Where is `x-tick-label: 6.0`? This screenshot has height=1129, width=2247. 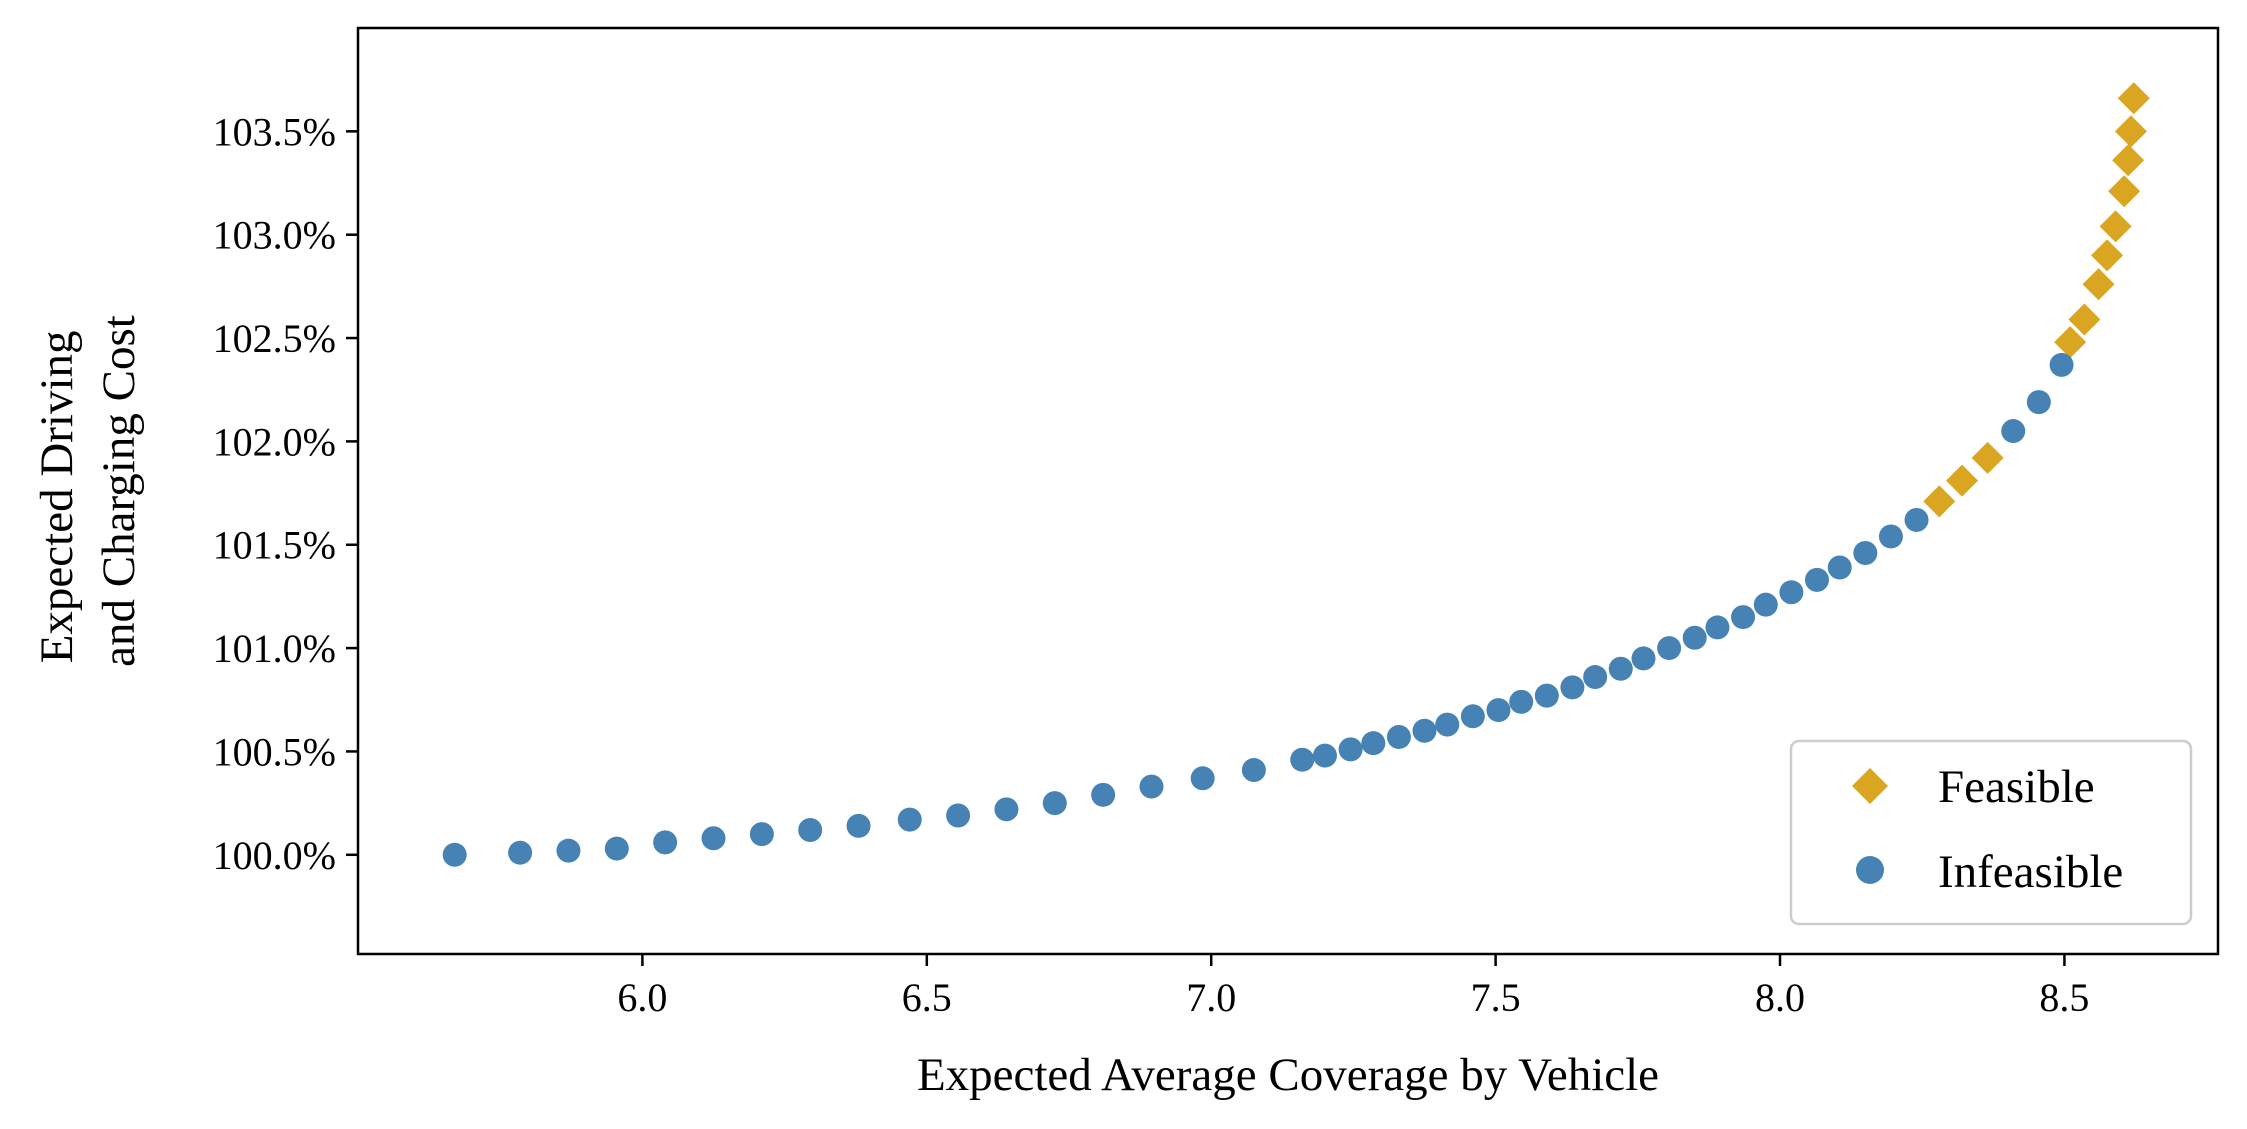 x-tick-label: 6.0 is located at coordinates (642, 997).